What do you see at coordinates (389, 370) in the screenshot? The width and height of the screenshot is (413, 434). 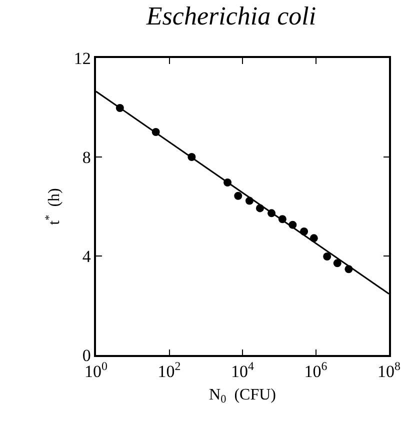 I see `x-tick-label: 10$^{8}$` at bounding box center [389, 370].